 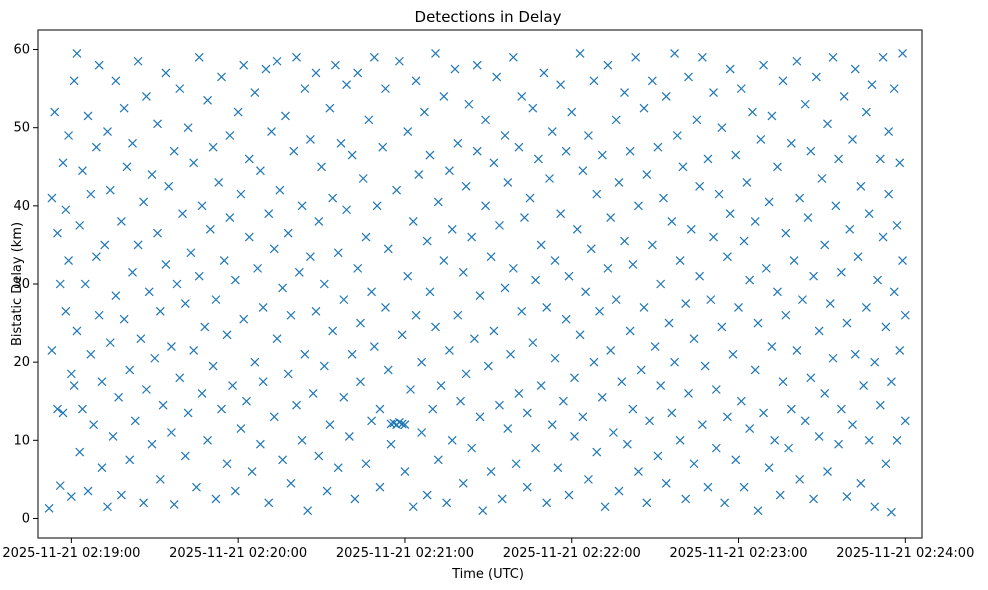 What do you see at coordinates (26, 518) in the screenshot?
I see `y-tick-label: 0` at bounding box center [26, 518].